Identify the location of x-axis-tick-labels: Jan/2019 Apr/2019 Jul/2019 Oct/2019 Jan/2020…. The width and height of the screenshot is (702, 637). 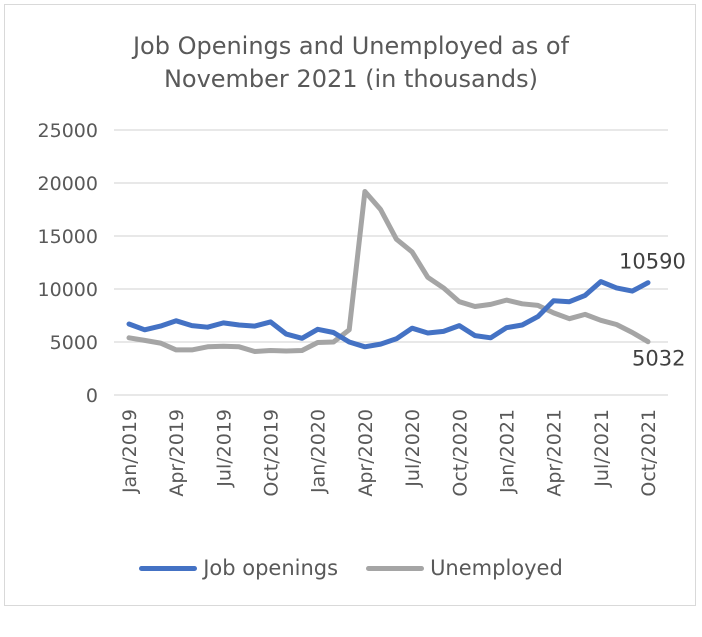
(389, 453).